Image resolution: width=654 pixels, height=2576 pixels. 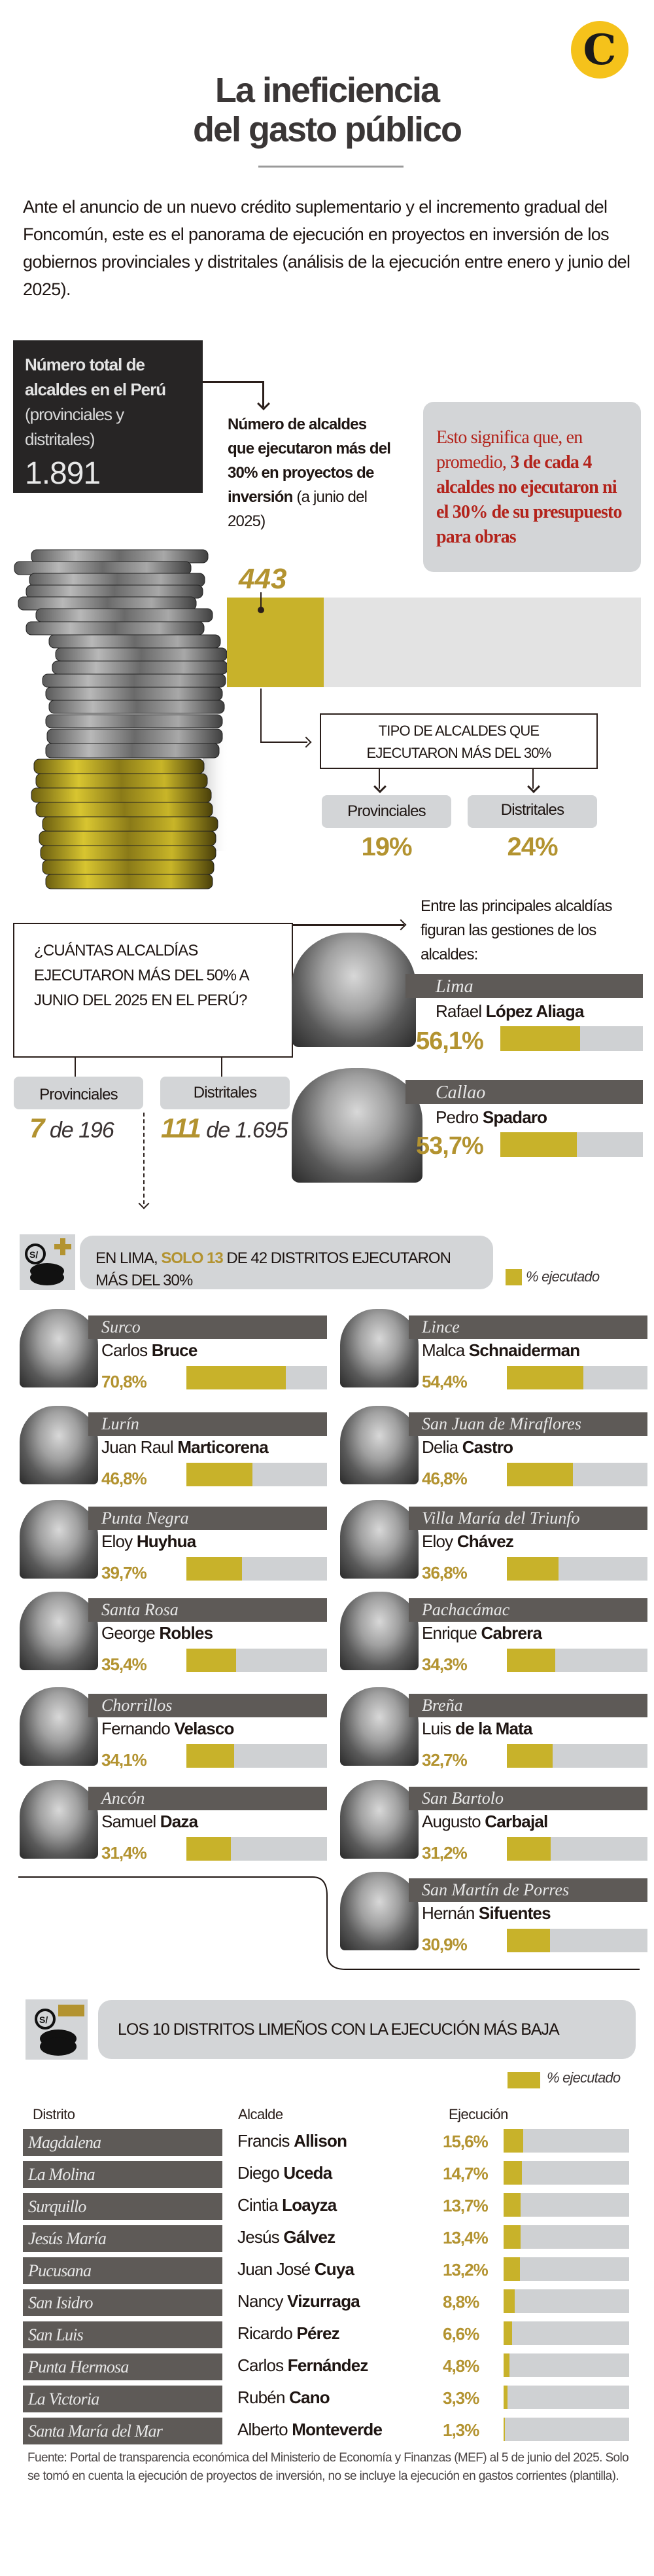 I want to click on total-label: Número total de alcaldes en el Perú, so click(x=96, y=377).